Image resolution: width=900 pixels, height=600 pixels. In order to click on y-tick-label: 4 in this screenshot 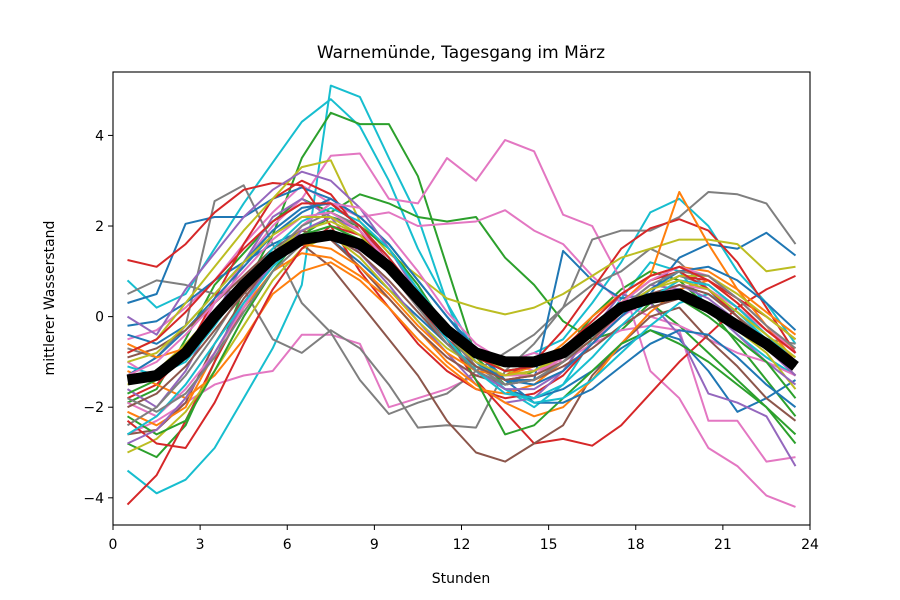, I will do `click(99, 136)`.